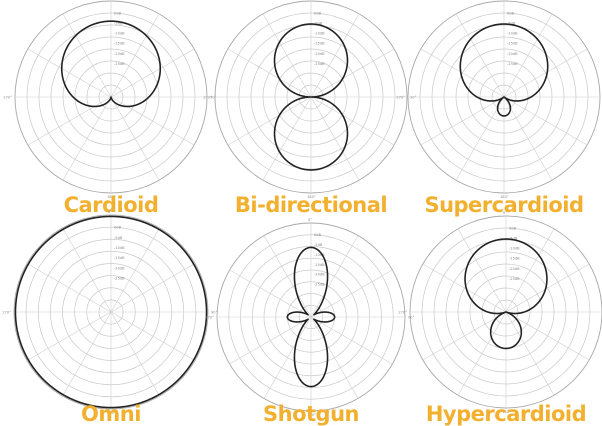 This screenshot has height=426, width=602. I want to click on pattern-curve-hypercardioid, so click(506, 294).